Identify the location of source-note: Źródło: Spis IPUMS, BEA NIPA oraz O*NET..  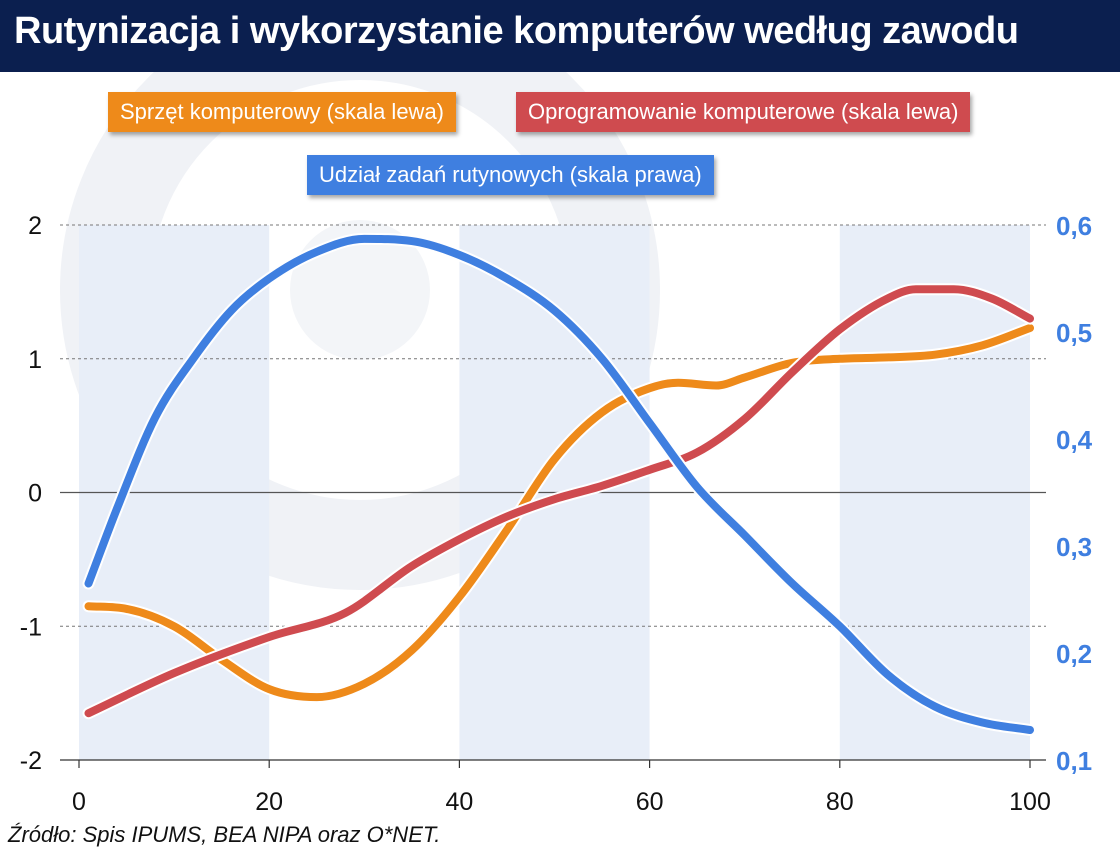
(224, 834).